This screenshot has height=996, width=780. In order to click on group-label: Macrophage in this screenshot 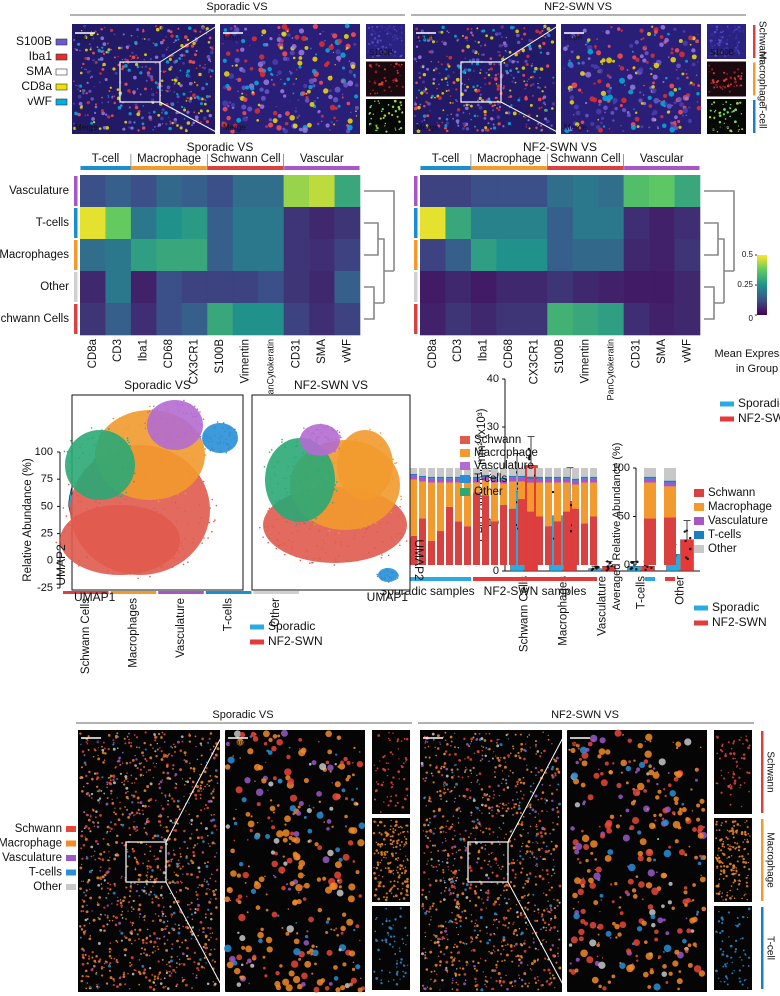, I will do `click(169, 159)`.